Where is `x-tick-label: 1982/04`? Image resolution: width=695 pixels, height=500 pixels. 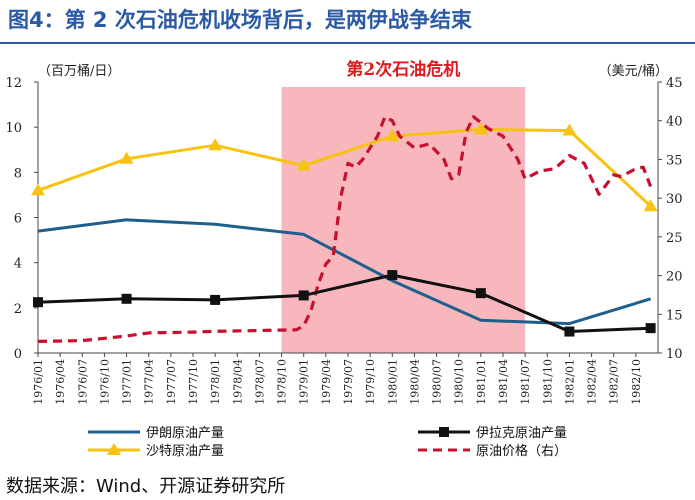 x-tick-label: 1982/04 is located at coordinates (592, 382).